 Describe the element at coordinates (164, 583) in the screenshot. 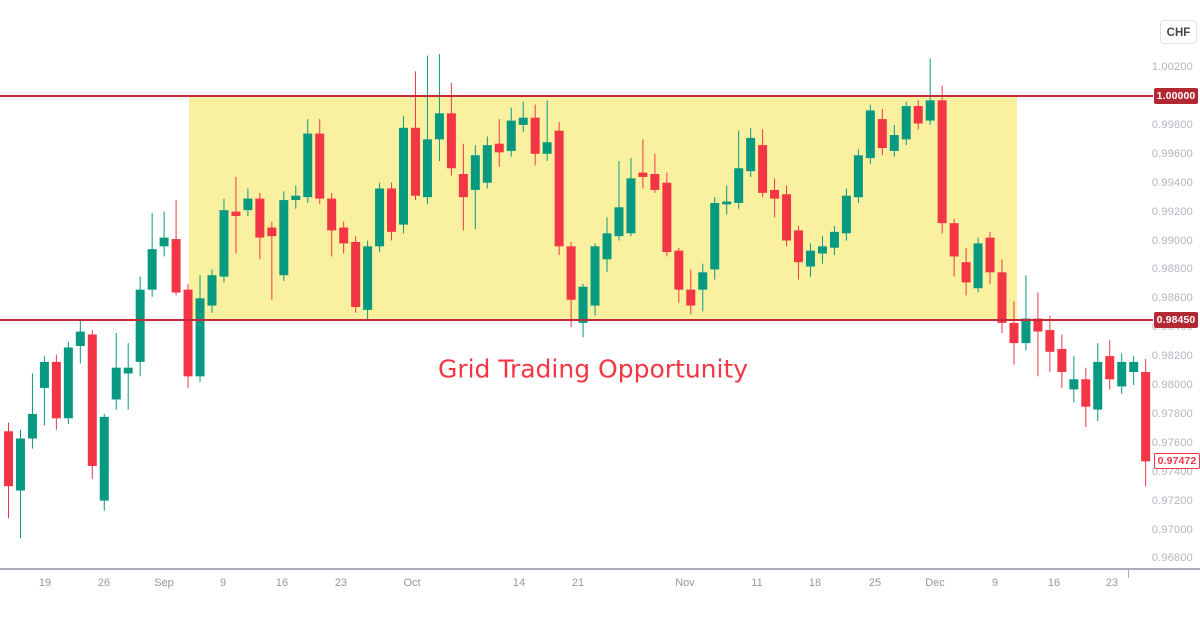

I see `time-axis-label: Sep` at that location.